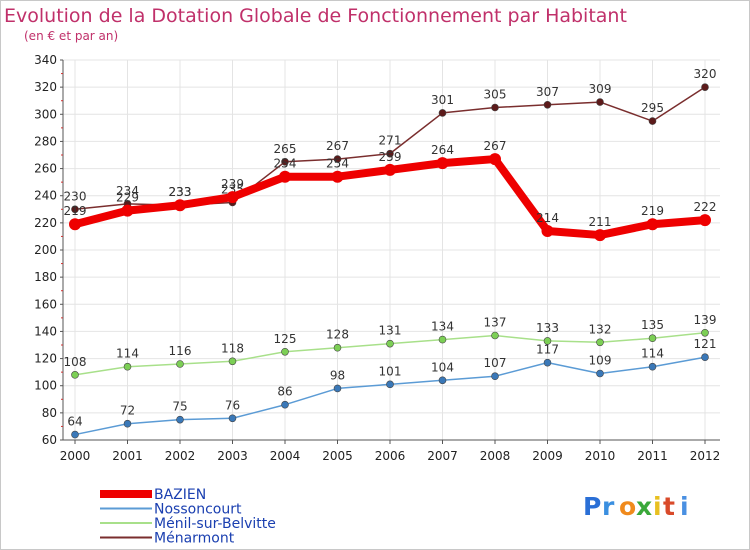  Describe the element at coordinates (495, 146) in the screenshot. I see `data-label: 267` at that location.